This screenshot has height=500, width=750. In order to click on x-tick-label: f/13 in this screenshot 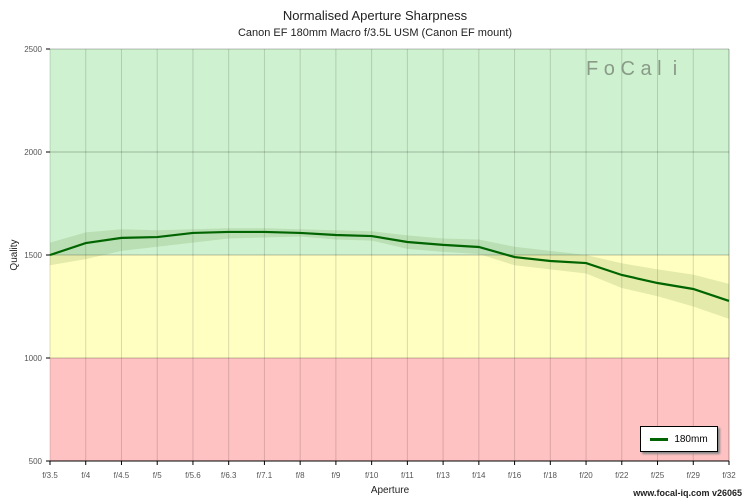, I will do `click(443, 475)`.